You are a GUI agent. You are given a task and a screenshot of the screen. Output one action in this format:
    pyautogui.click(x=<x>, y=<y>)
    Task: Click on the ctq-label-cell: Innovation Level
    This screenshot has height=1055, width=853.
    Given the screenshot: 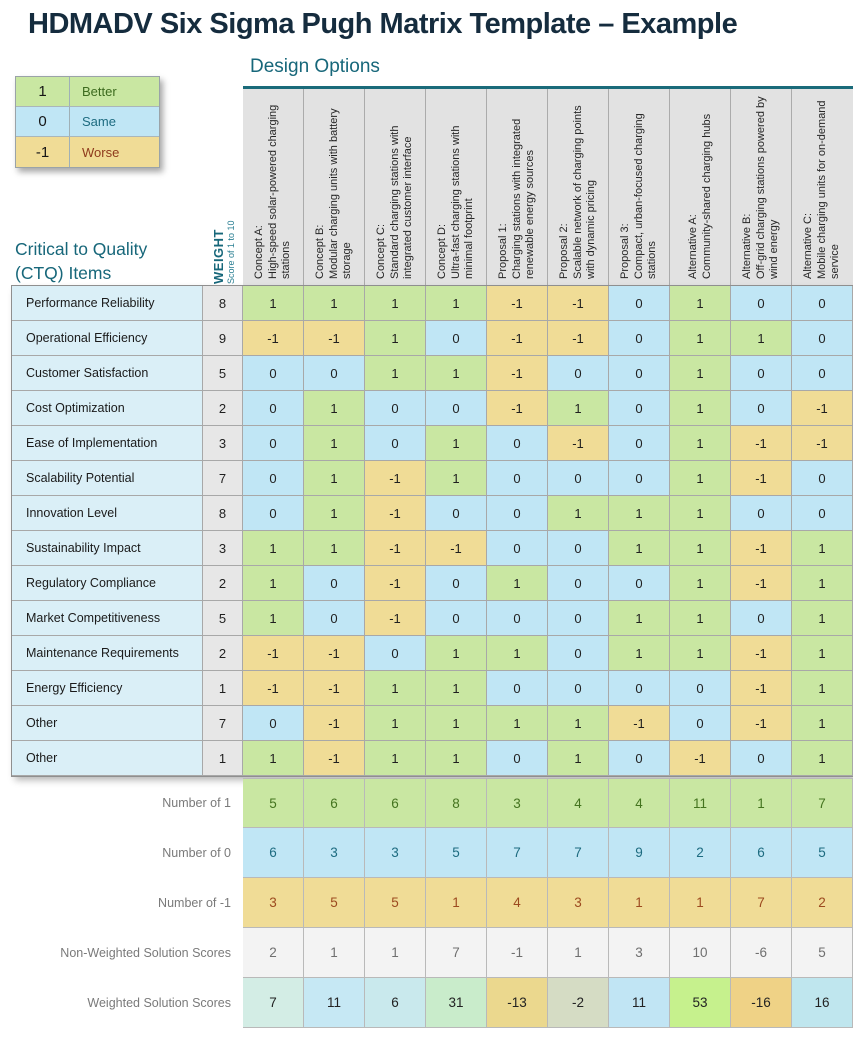 What is the action you would take?
    pyautogui.click(x=107, y=513)
    